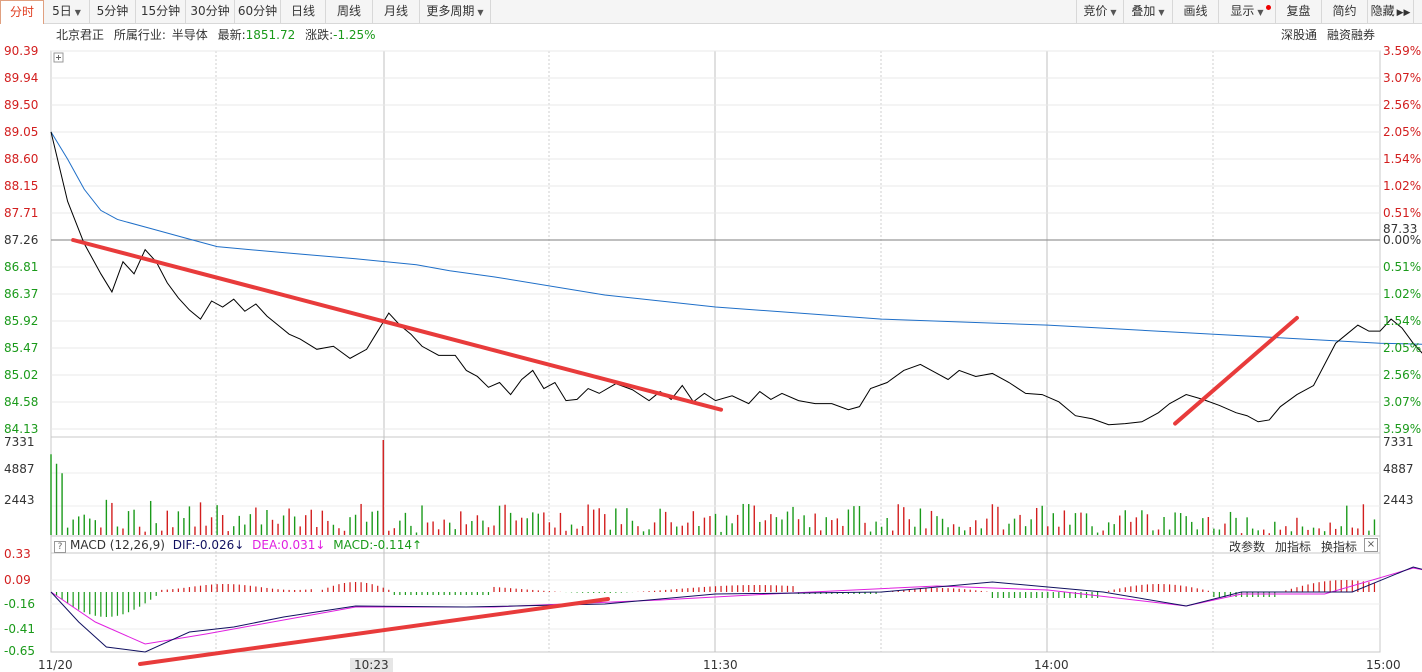 The height and width of the screenshot is (672, 1422). I want to click on simple-button: 简约, so click(1345, 11).